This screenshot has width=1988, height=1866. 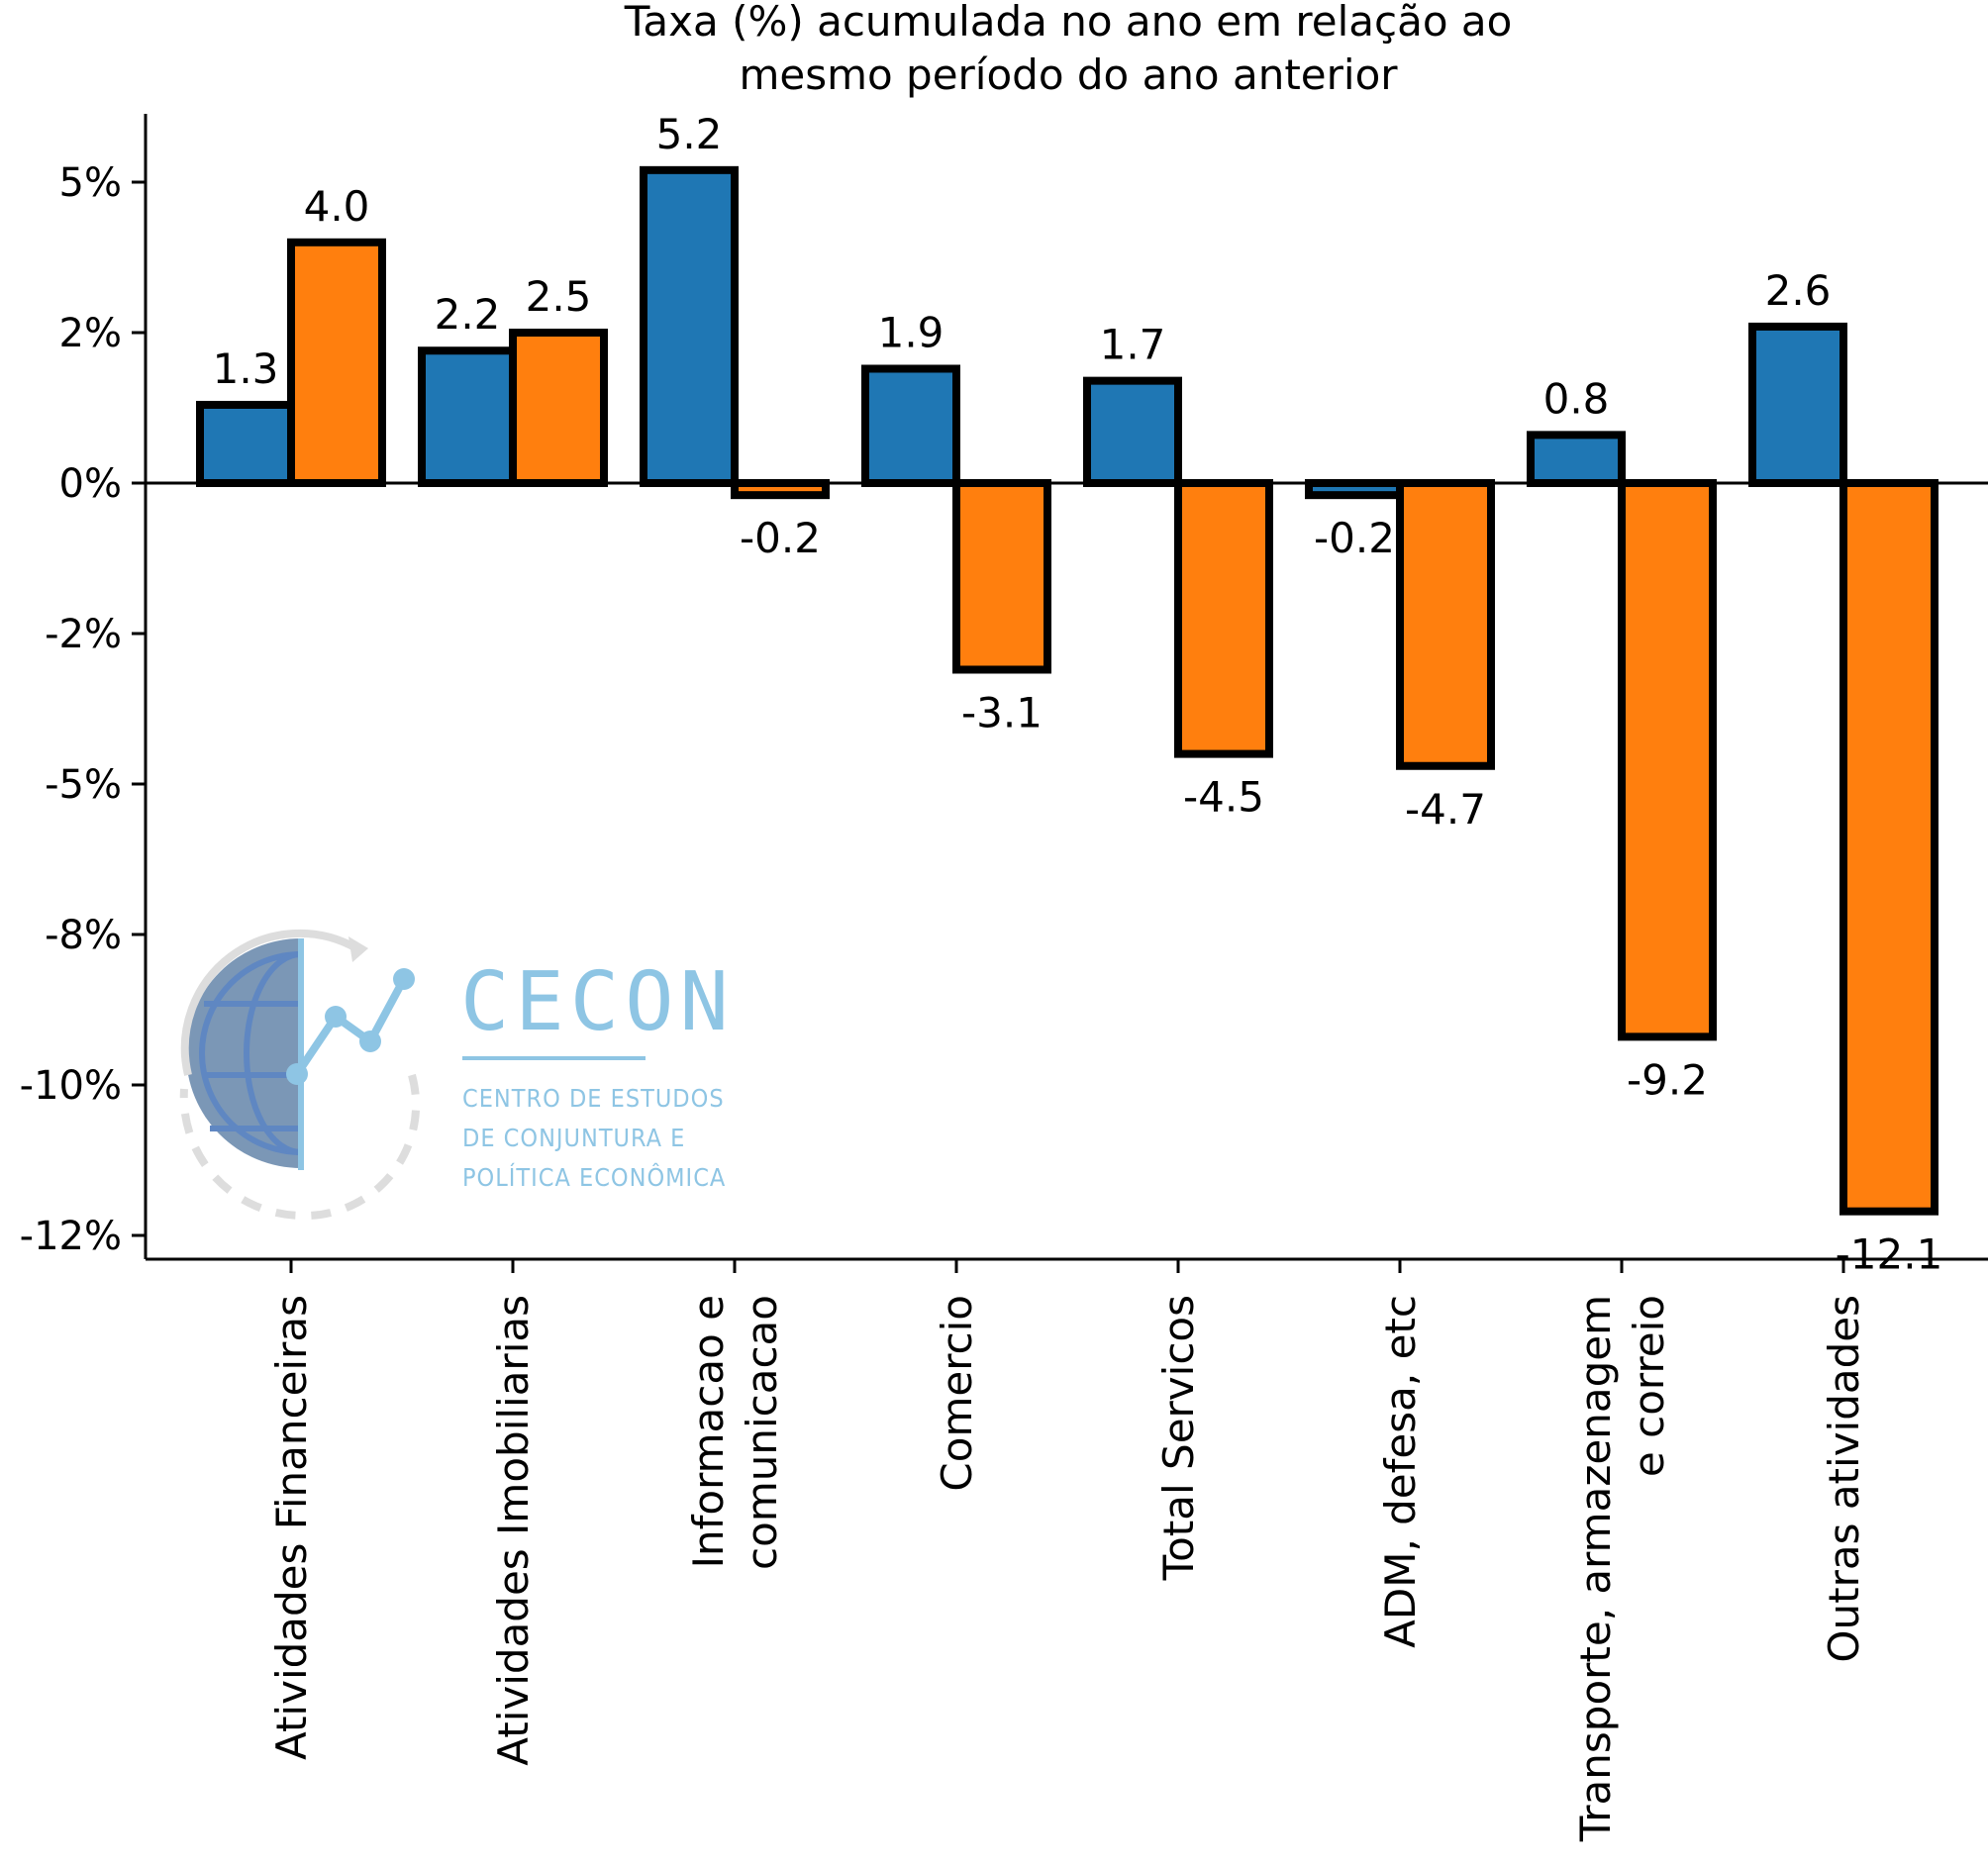 What do you see at coordinates (90, 183) in the screenshot?
I see `y-tick-label: 5%` at bounding box center [90, 183].